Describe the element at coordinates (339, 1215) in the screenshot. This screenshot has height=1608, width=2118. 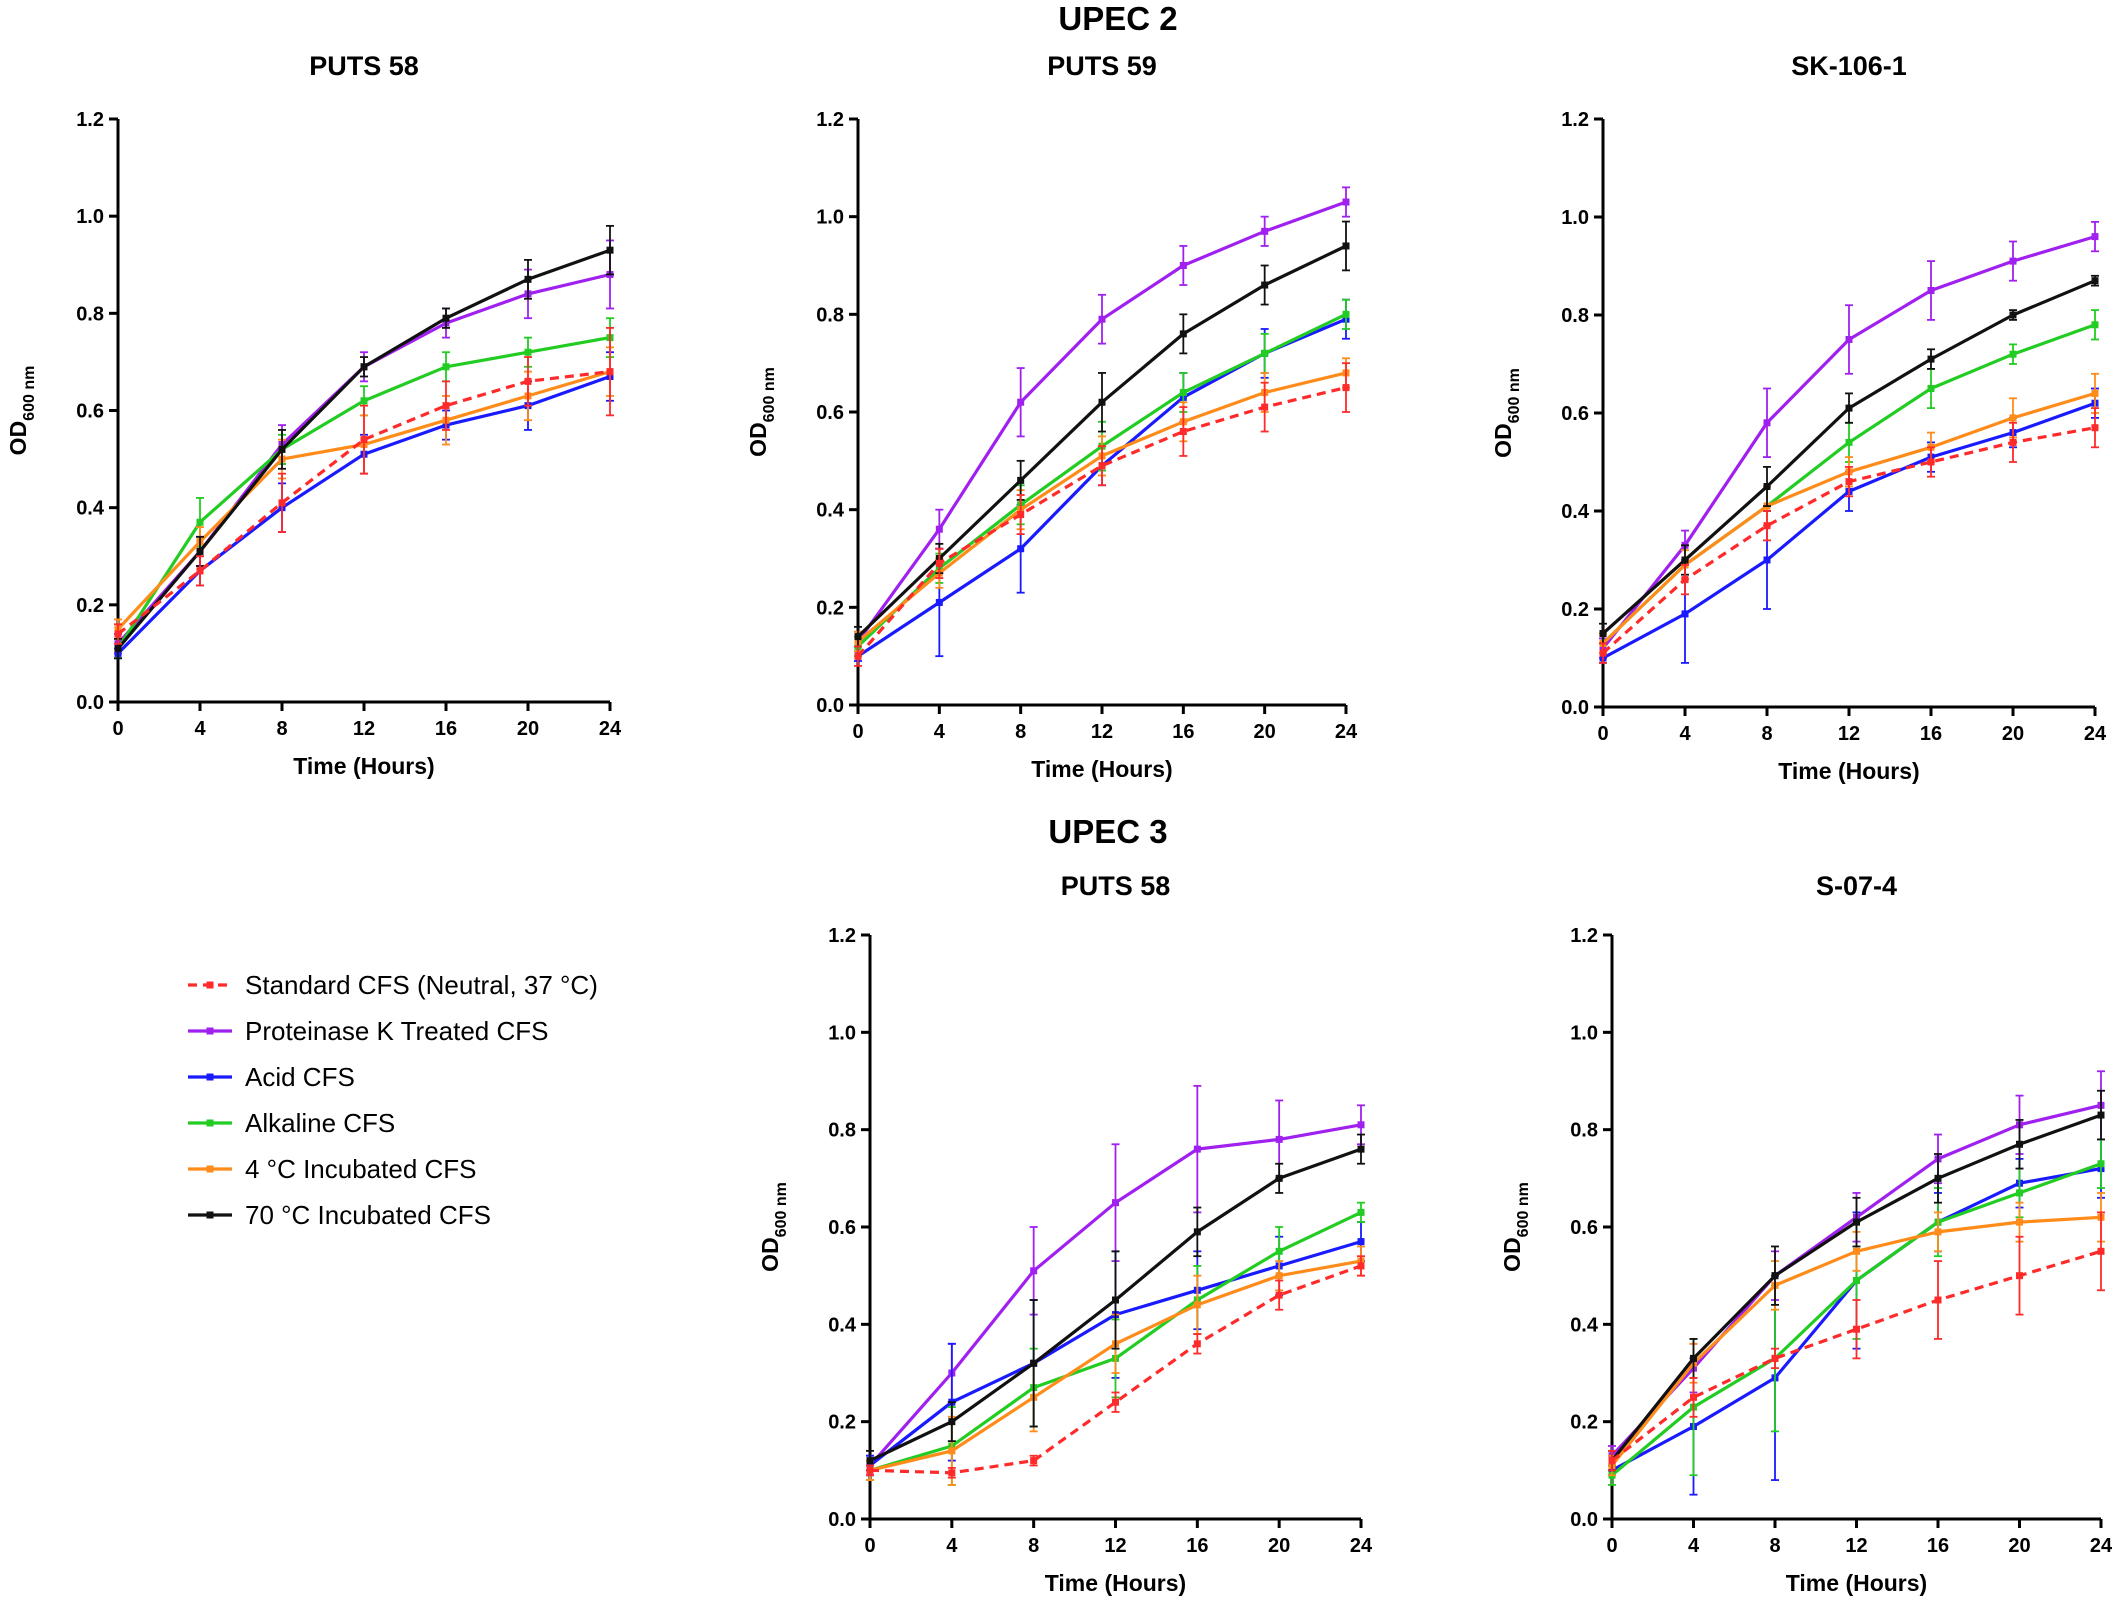
I see `legend-item-incubated-70c: 70 °C Incubated CFS` at that location.